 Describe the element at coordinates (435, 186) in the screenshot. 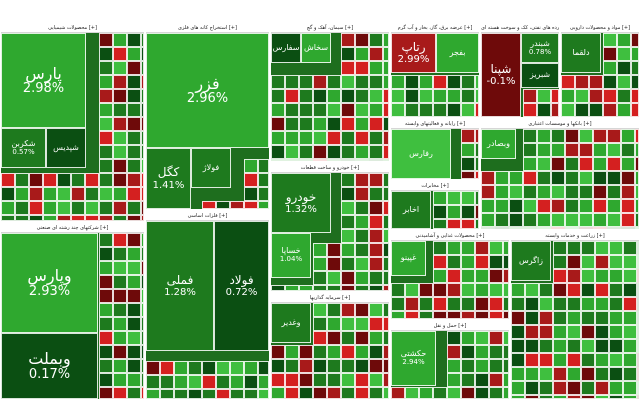

I see `sector-title: مخابرات [+]` at that location.